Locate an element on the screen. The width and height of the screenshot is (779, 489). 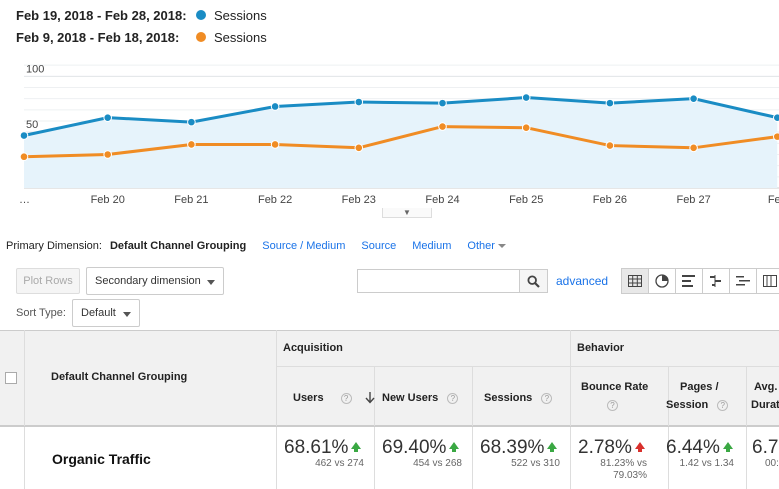
primary-dimension-active: Default Channel Grouping is located at coordinates (178, 246).